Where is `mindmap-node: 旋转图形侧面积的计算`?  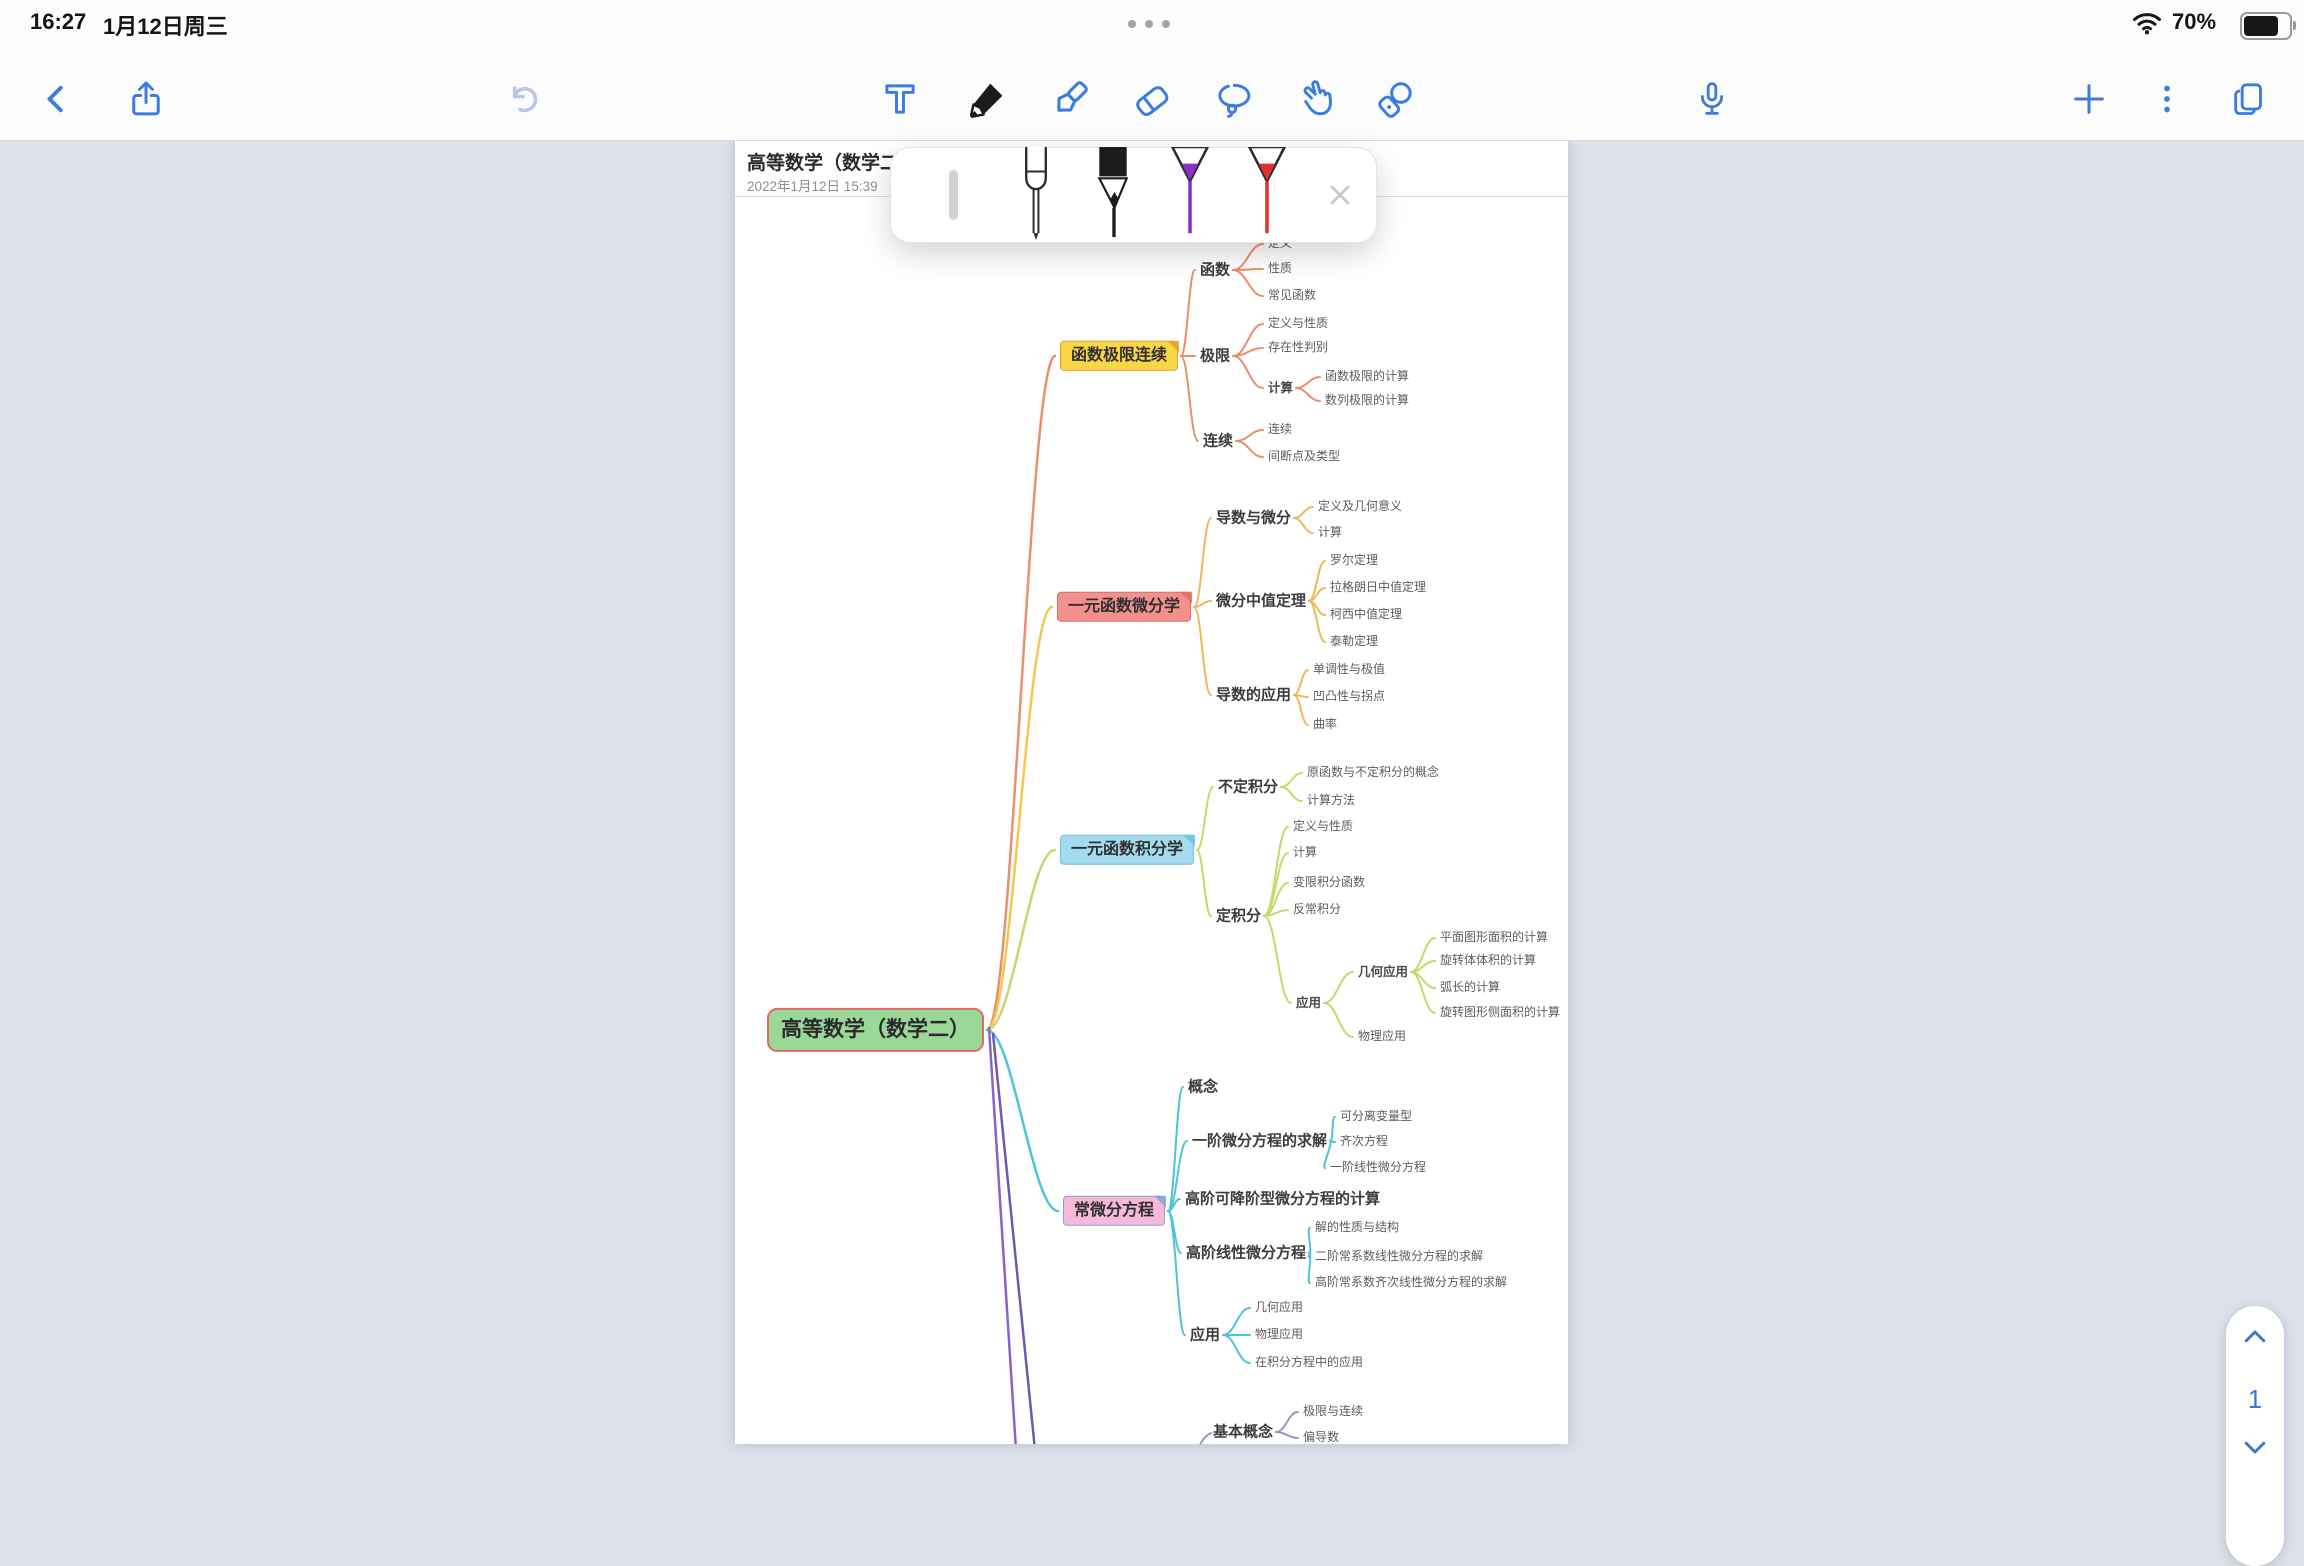
mindmap-node: 旋转图形侧面积的计算 is located at coordinates (1500, 1012).